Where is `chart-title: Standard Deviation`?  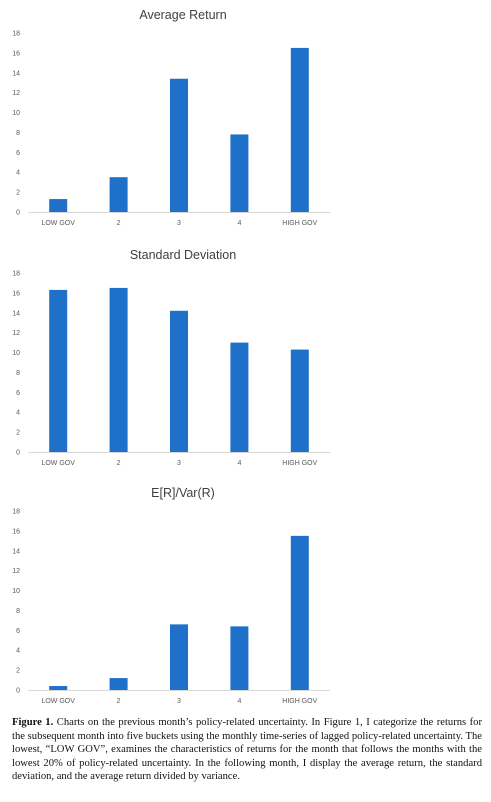 chart-title: Standard Deviation is located at coordinates (183, 255).